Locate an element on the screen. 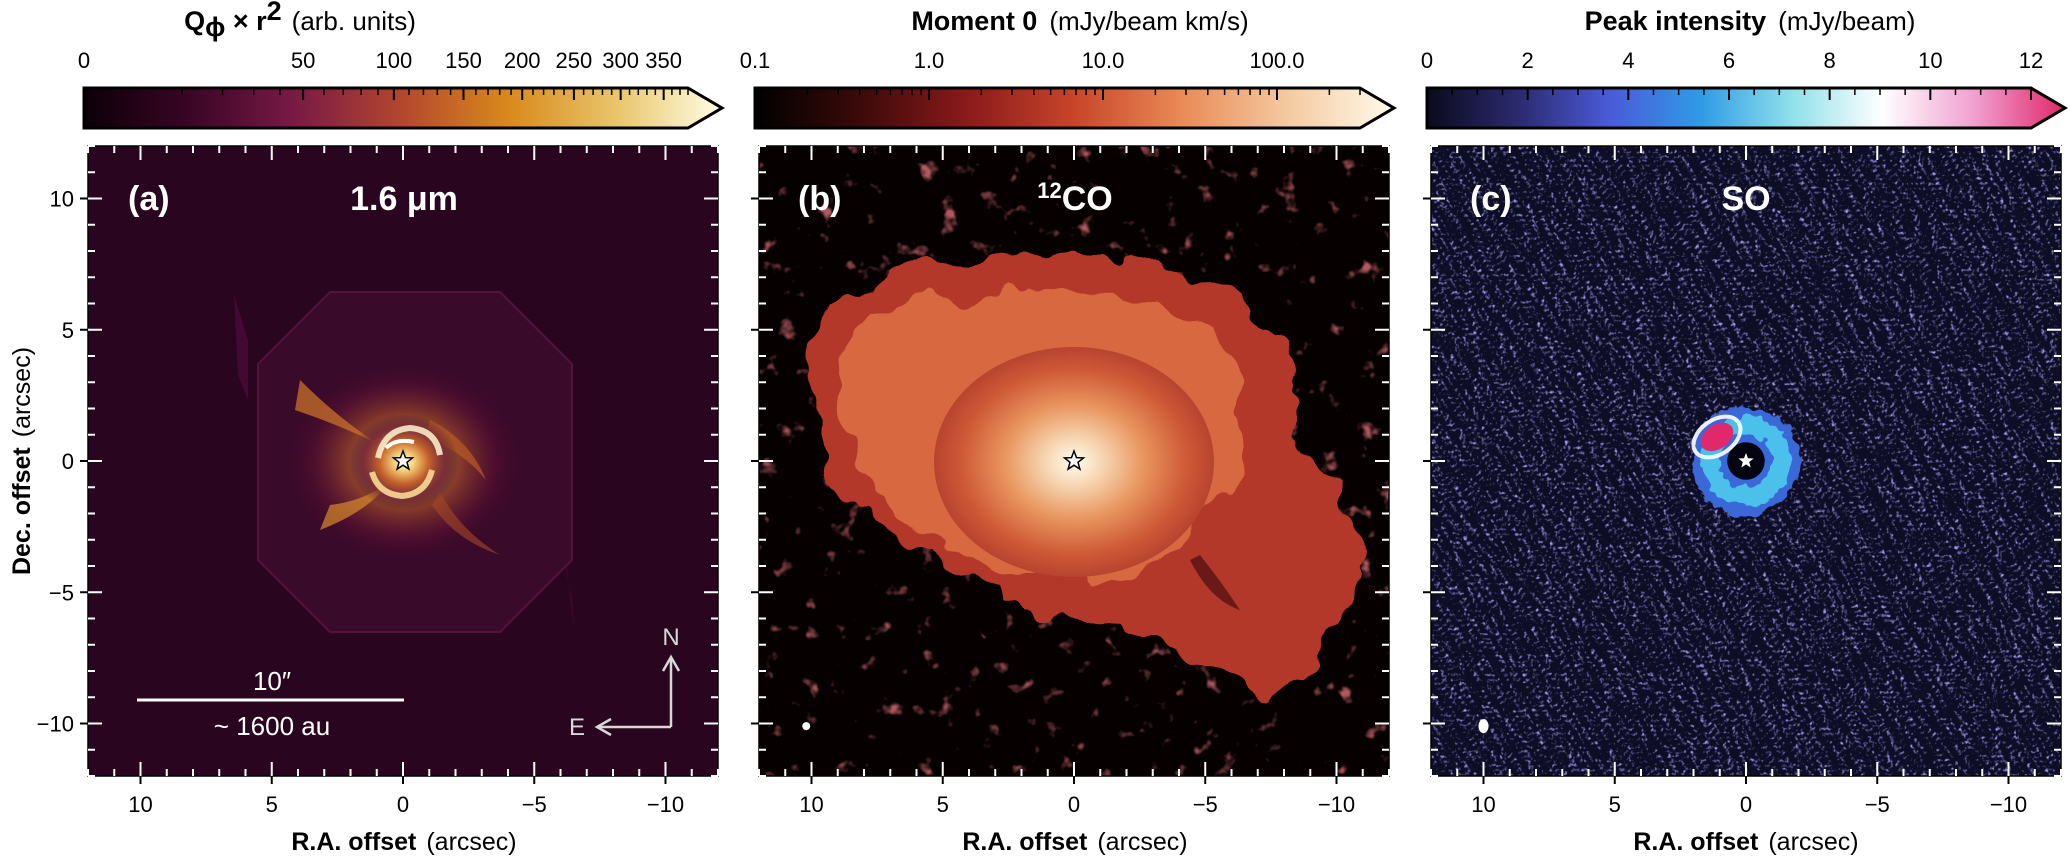 Image resolution: width=2070 pixels, height=859 pixels. colorbar-a-tick-label: 0 is located at coordinates (84, 60).